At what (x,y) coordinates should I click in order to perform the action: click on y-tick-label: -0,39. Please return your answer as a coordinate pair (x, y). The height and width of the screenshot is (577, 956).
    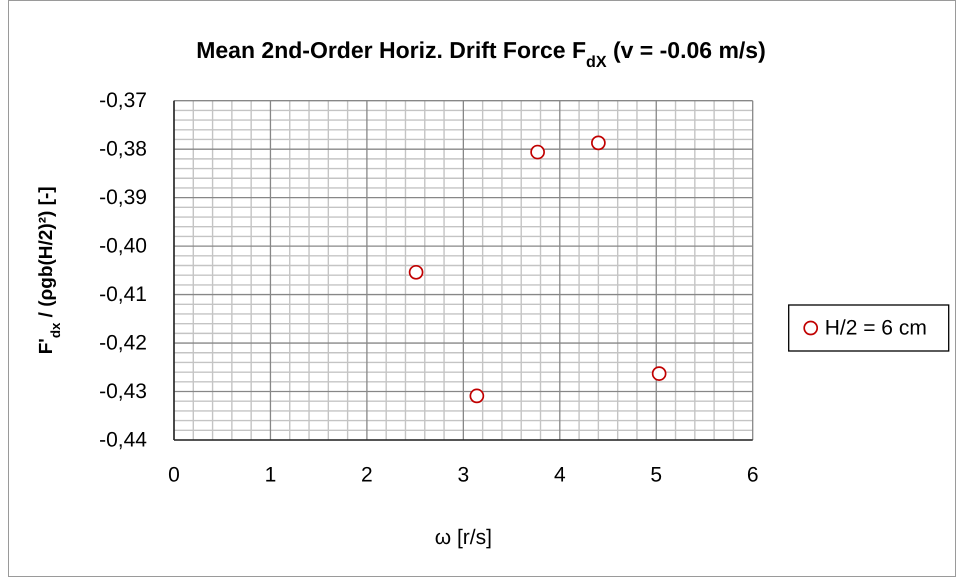
    Looking at the image, I should click on (123, 198).